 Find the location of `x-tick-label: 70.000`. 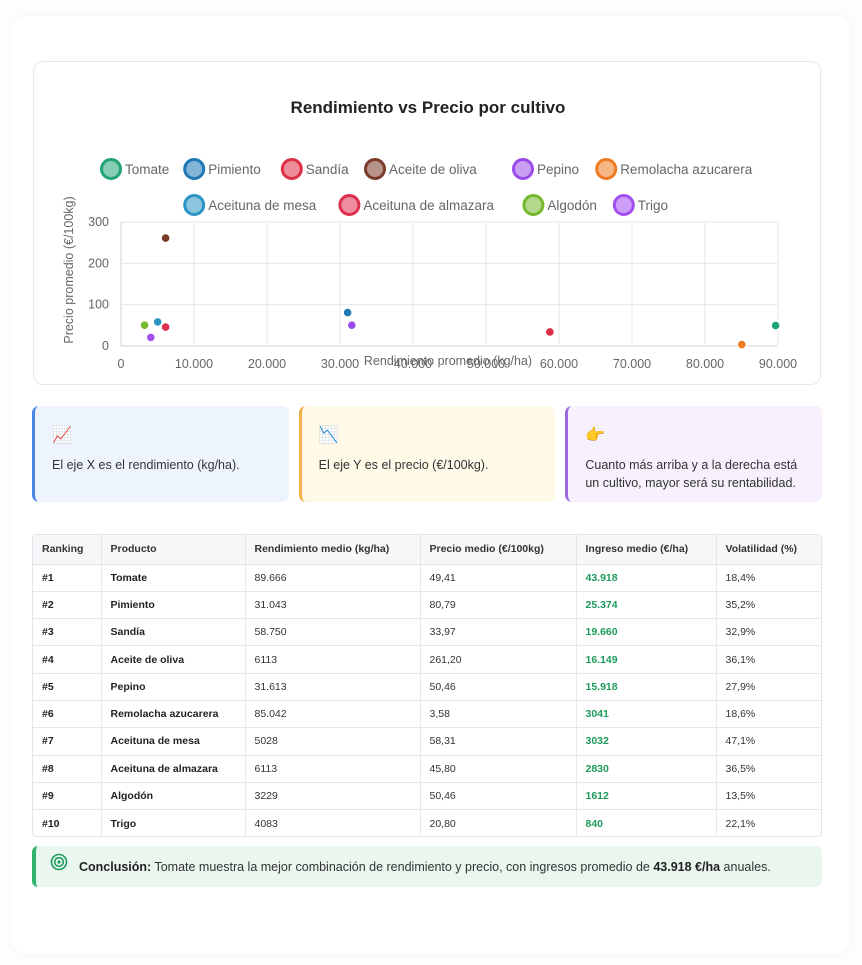

x-tick-label: 70.000 is located at coordinates (632, 364).